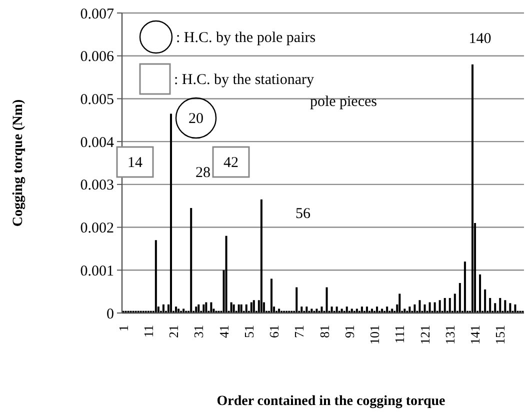  Describe the element at coordinates (97, 100) in the screenshot. I see `y-tick-label: 0.005` at that location.